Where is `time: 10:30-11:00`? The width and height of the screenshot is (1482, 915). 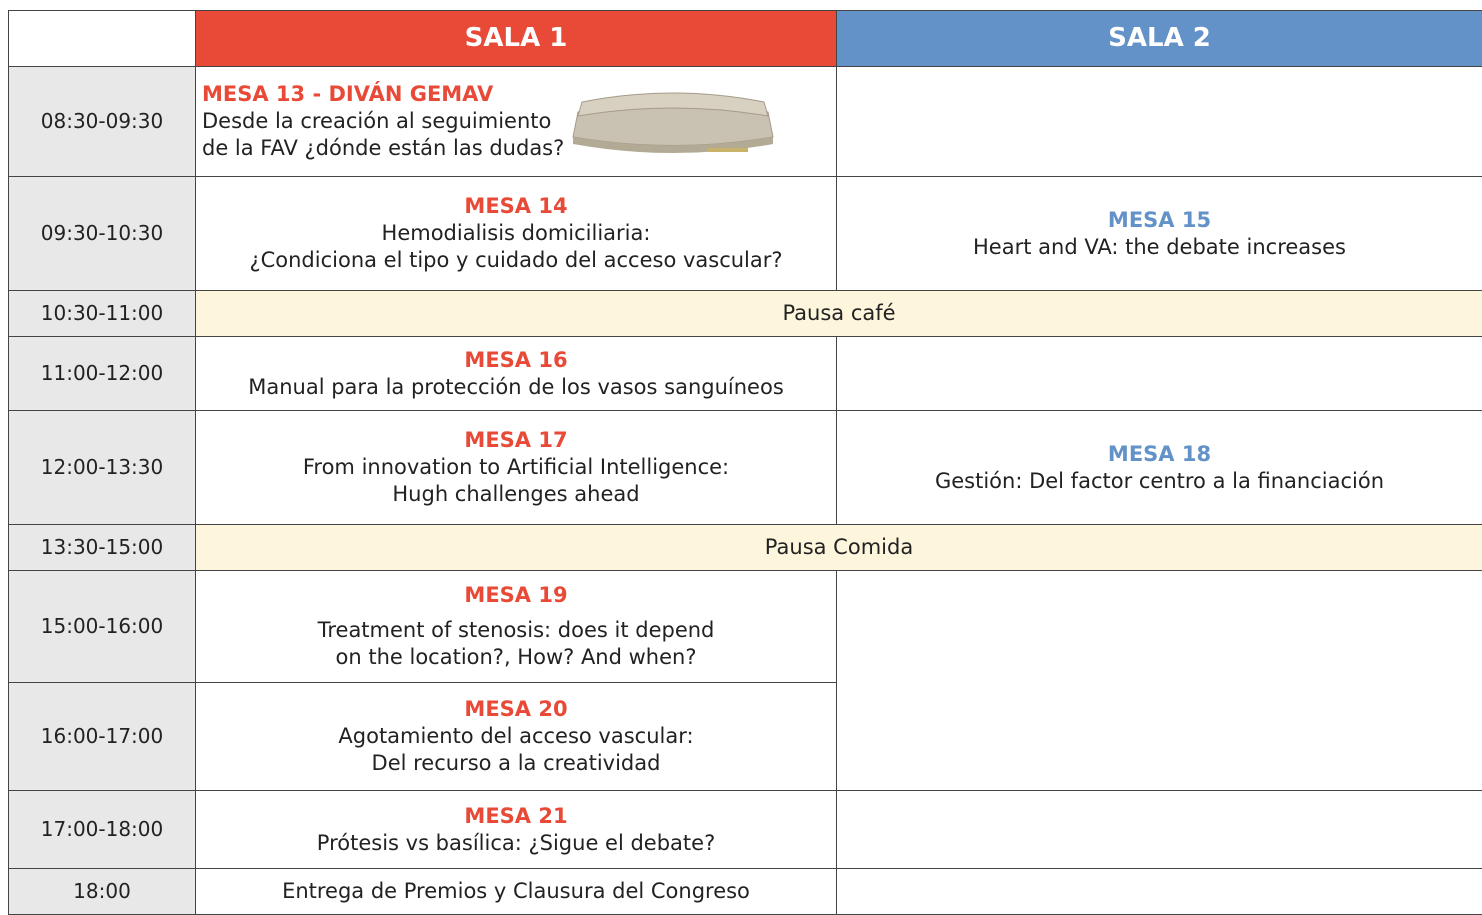
time: 10:30-11:00 is located at coordinates (102, 314).